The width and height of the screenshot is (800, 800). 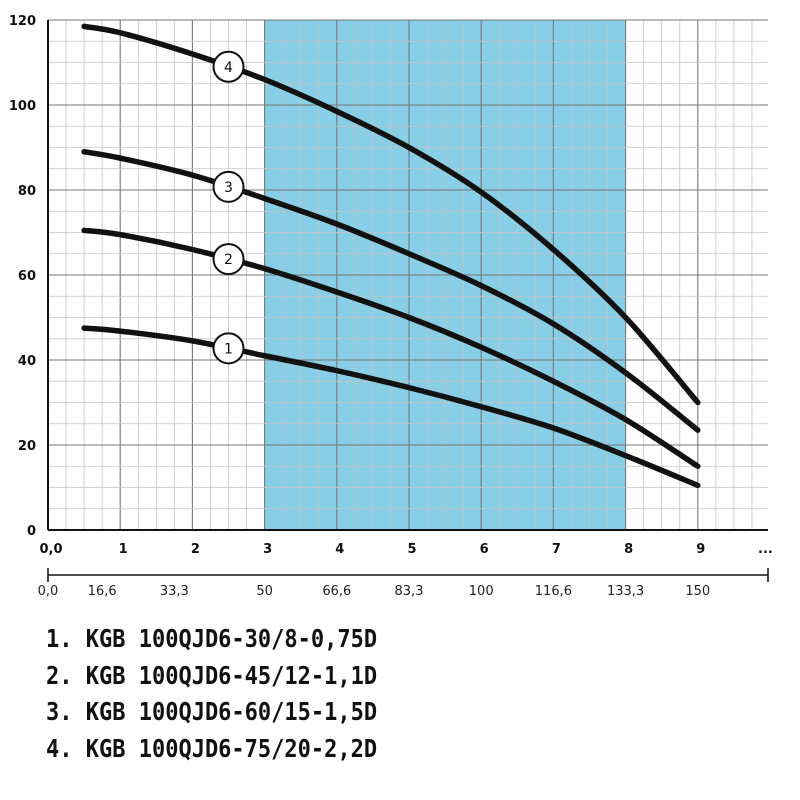 I want to click on series-badges: 1 2 3 4, so click(x=228, y=207).